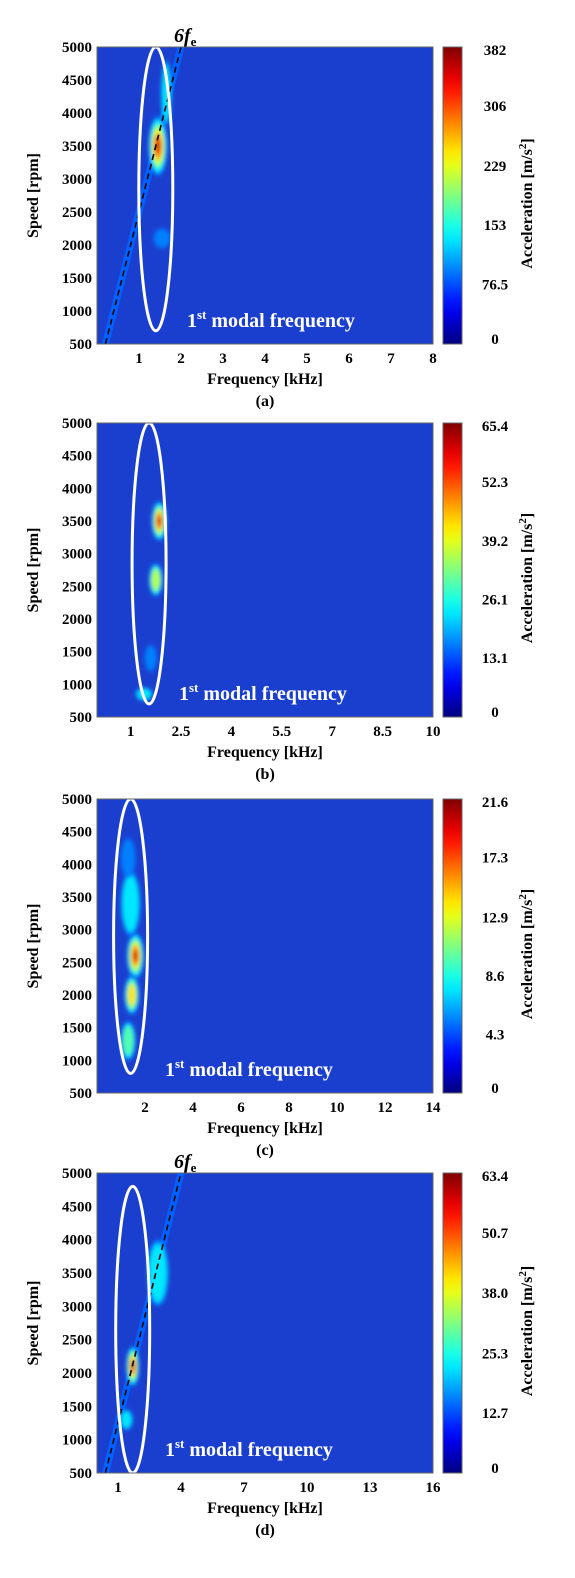  Describe the element at coordinates (181, 732) in the screenshot. I see `x-tick-label: 2.5` at that location.